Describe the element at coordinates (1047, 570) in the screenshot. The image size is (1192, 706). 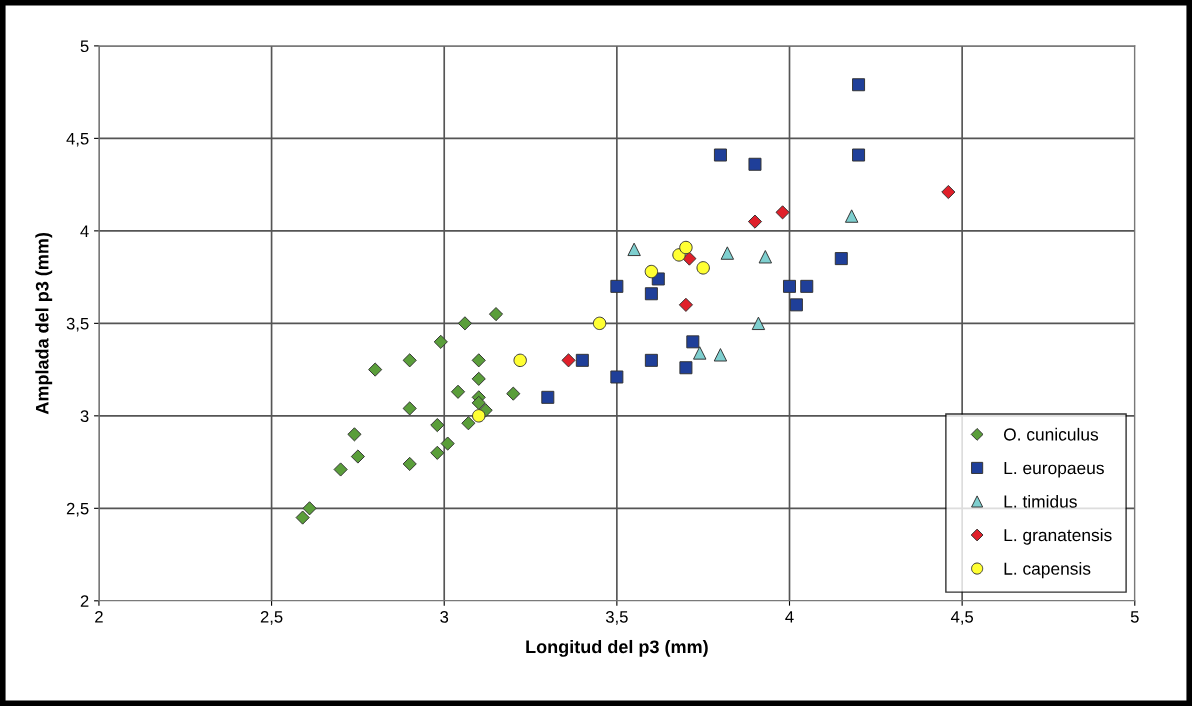
I see `legend-label: L. capensis` at that location.